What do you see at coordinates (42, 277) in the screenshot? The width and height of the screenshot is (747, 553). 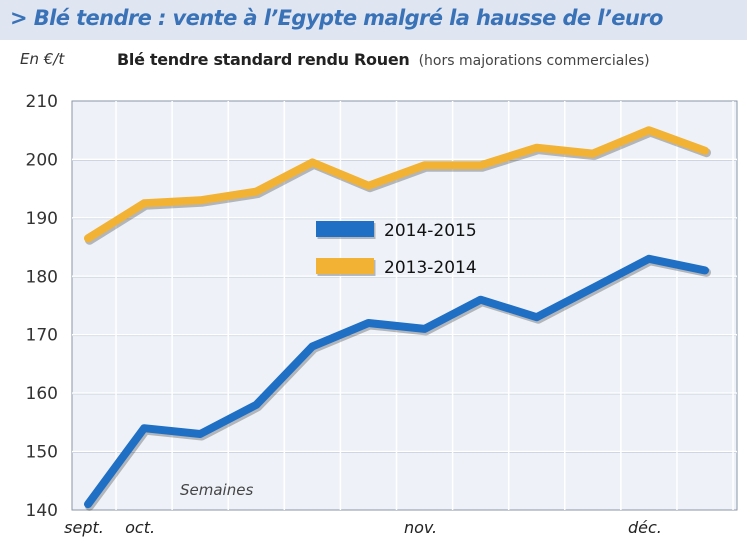 I see `y-tick-label: 180` at bounding box center [42, 277].